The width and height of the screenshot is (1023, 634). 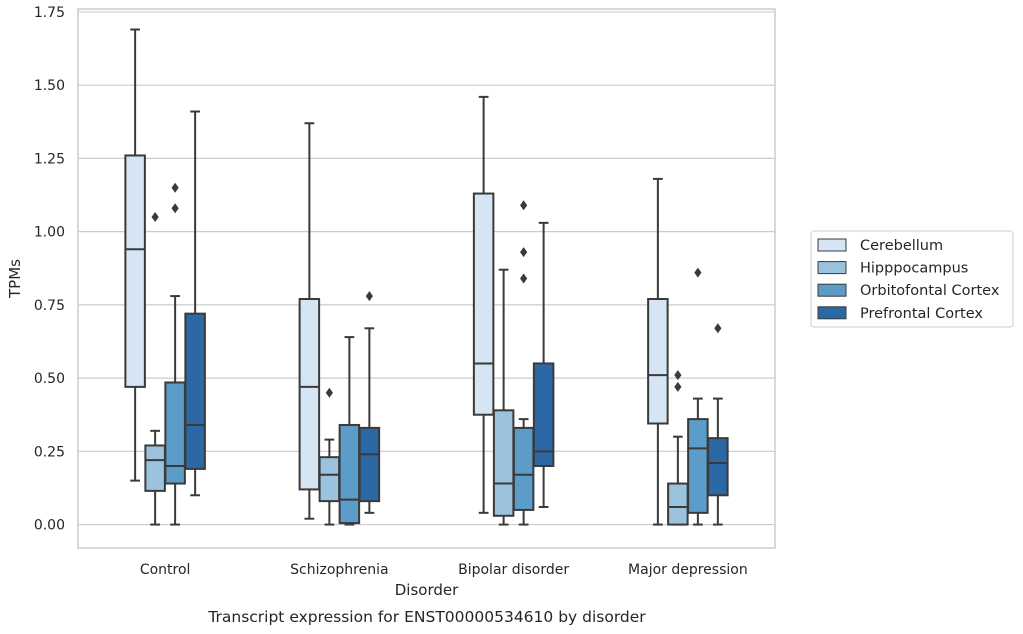 What do you see at coordinates (49, 233) in the screenshot?
I see `y-tick-label: 1.00` at bounding box center [49, 233].